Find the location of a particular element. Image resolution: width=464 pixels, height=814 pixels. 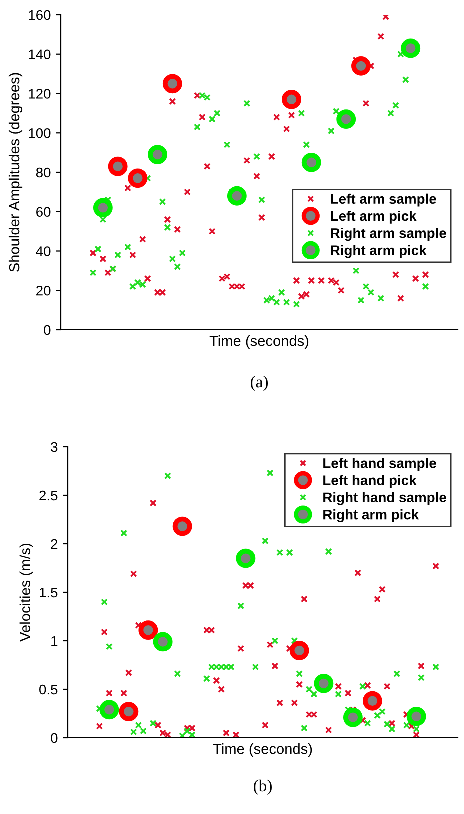

y-tick-label: 2 is located at coordinates (54, 544).